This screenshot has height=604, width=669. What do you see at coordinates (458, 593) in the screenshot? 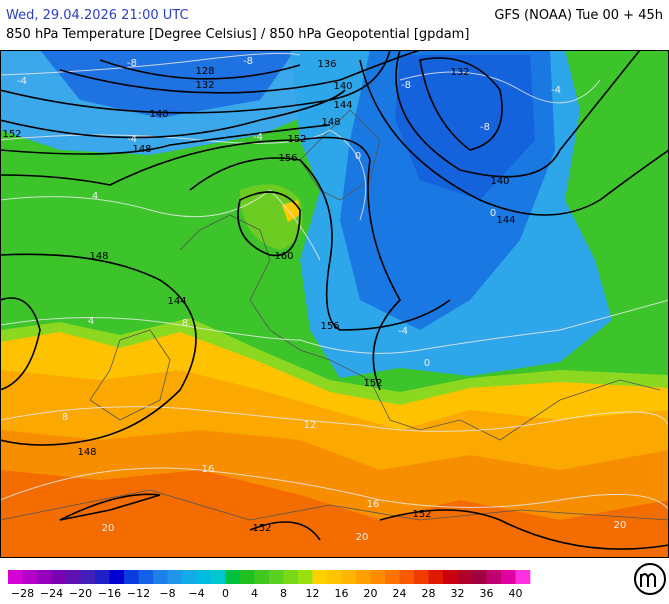
I see `colorbar-label: 32` at bounding box center [458, 593].